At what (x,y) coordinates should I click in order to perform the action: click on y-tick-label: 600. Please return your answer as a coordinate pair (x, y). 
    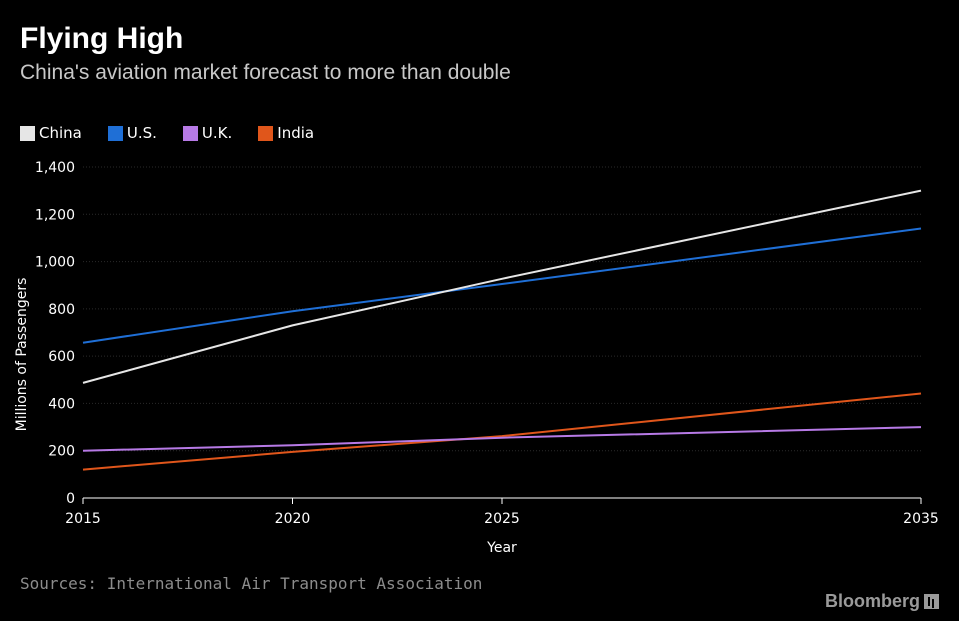
    Looking at the image, I should click on (61, 357).